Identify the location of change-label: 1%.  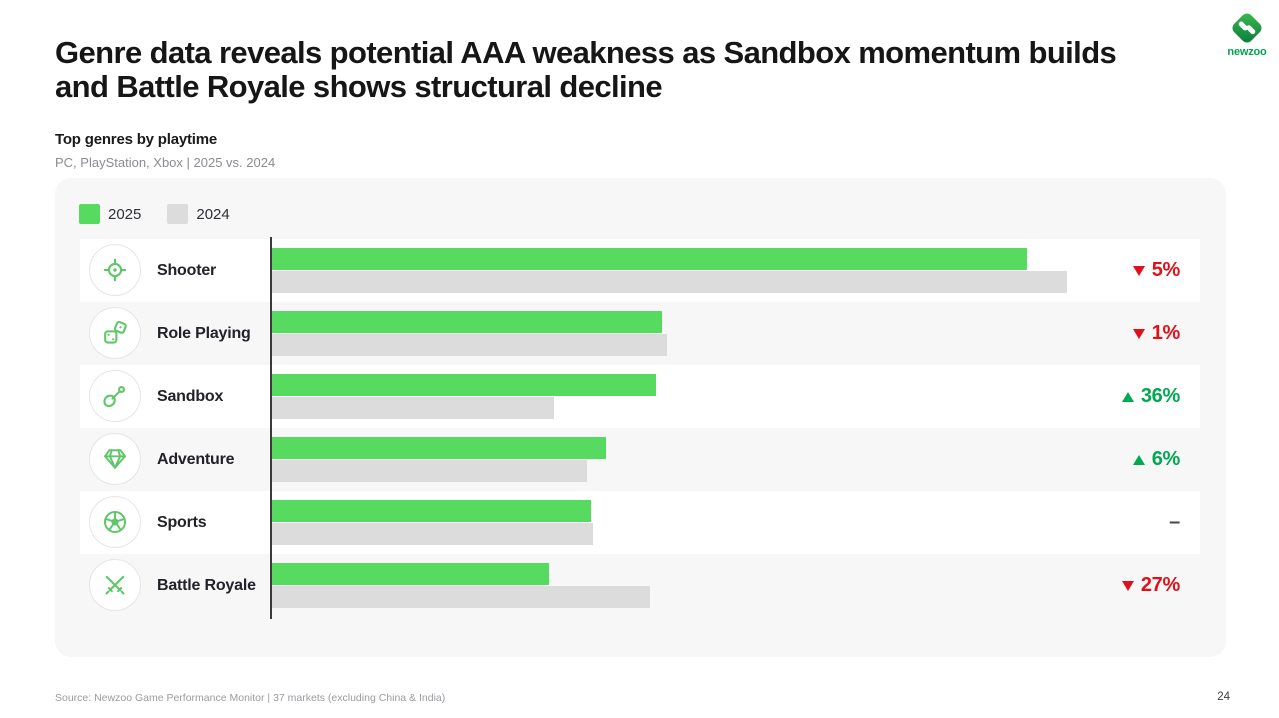
(1156, 333).